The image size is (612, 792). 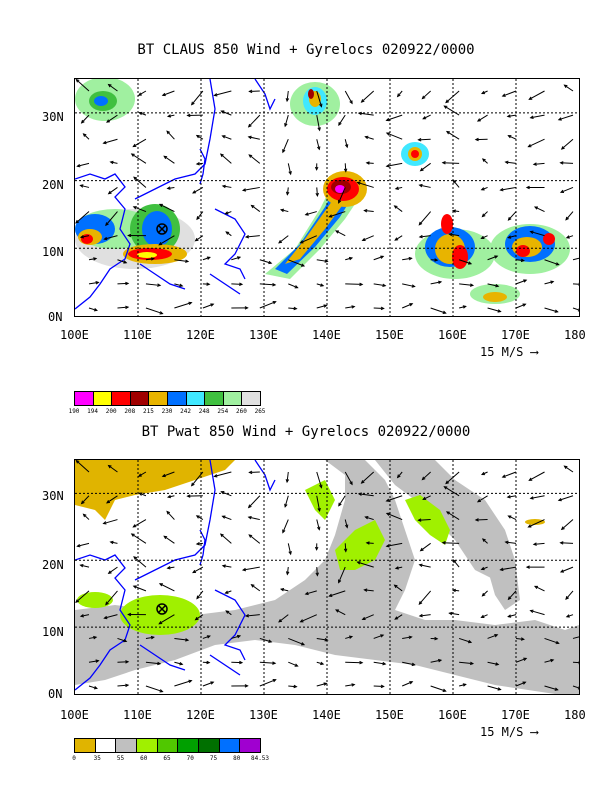 I want to click on panel2-xlabel: 130E, so click(x=263, y=715).